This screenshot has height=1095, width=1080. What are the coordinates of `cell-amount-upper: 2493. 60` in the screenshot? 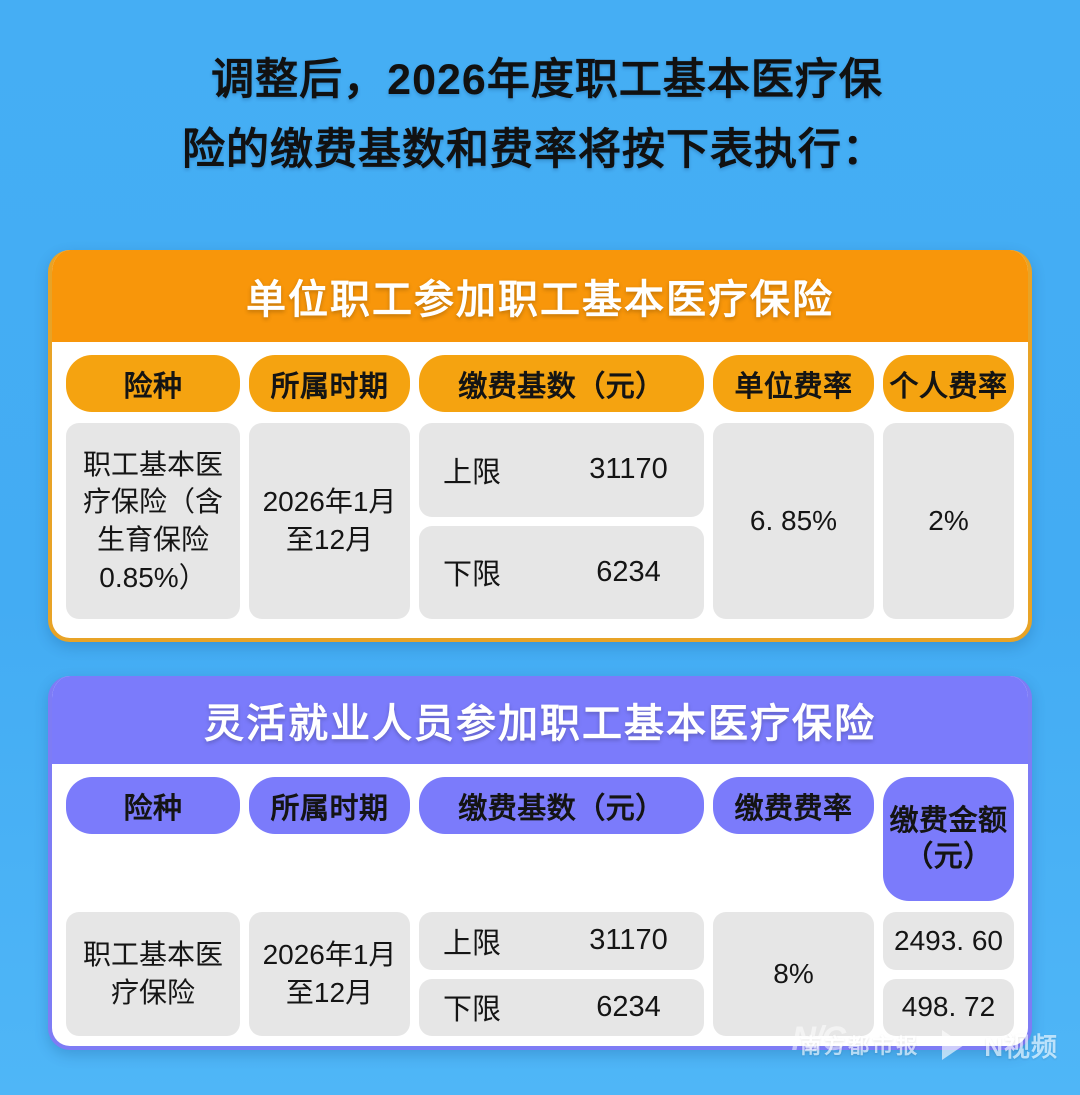 It's located at (948, 941).